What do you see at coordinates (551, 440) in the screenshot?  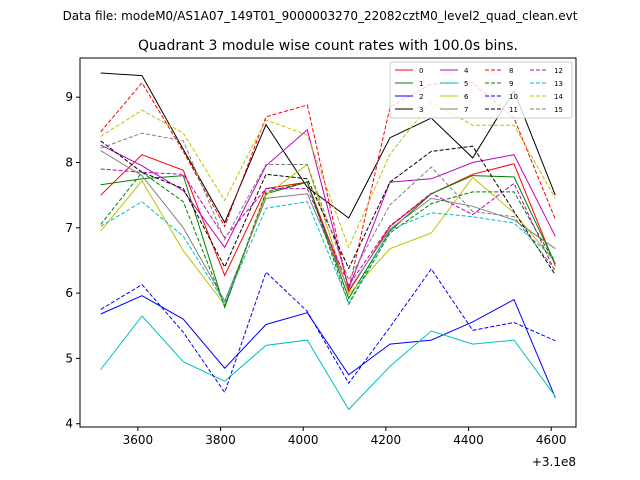 I see `x-tick-label: 4600` at bounding box center [551, 440].